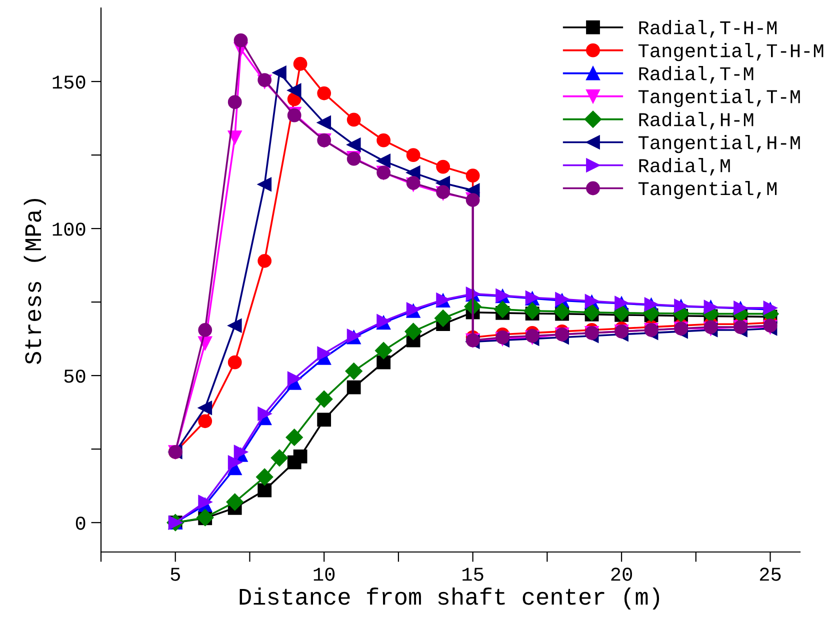 The width and height of the screenshot is (839, 621). What do you see at coordinates (621, 574) in the screenshot?
I see `x-tick-label: 20` at bounding box center [621, 574].